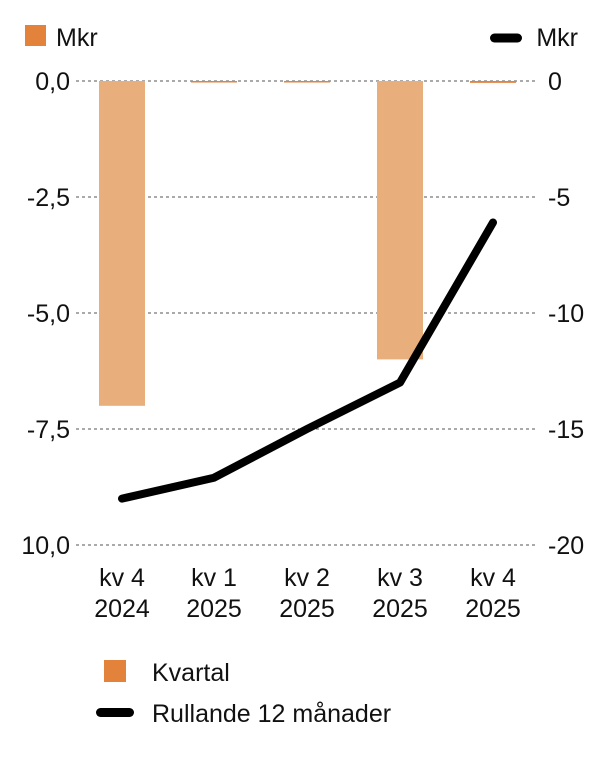 The width and height of the screenshot is (614, 772). What do you see at coordinates (122, 609) in the screenshot?
I see `category-label-line2: 2024` at bounding box center [122, 609].